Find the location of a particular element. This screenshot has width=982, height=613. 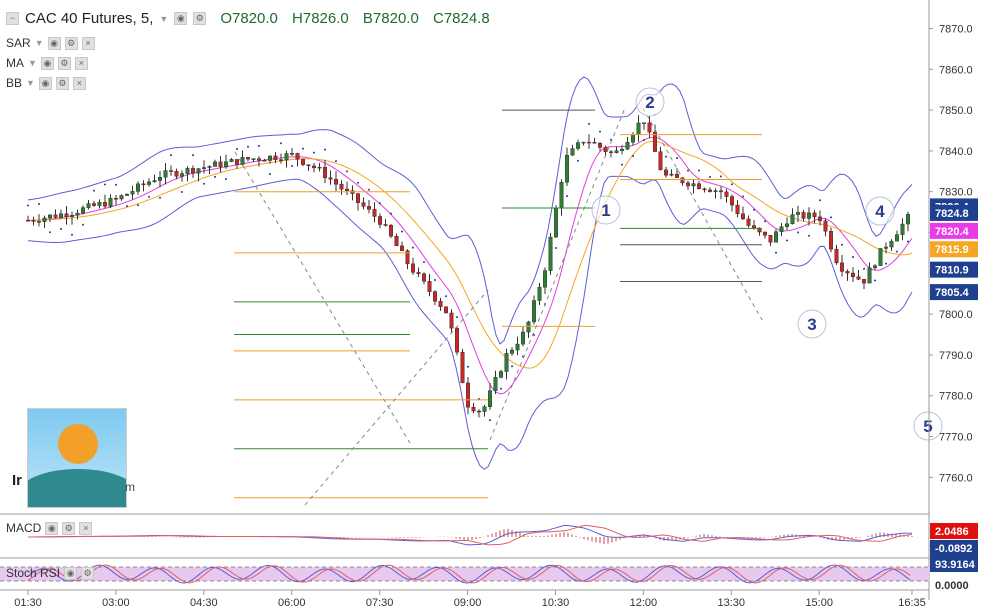

stoch-header: Stoch RSI ◉ ⚙ is located at coordinates (50, 573).